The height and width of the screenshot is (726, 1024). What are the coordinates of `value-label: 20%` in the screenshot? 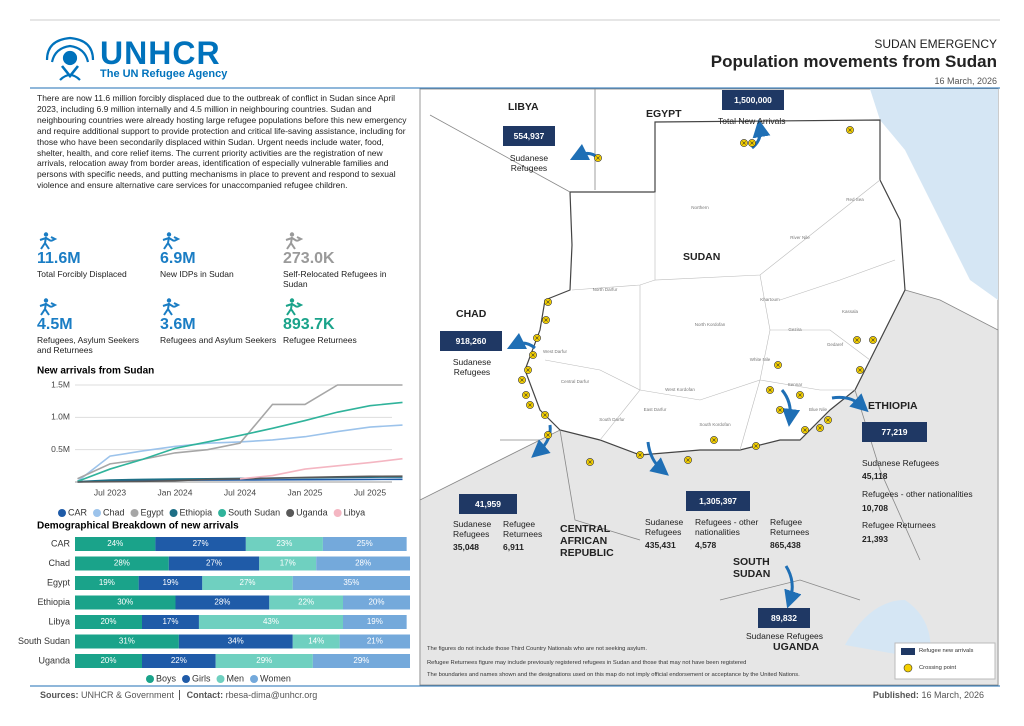 It's located at (108, 621).